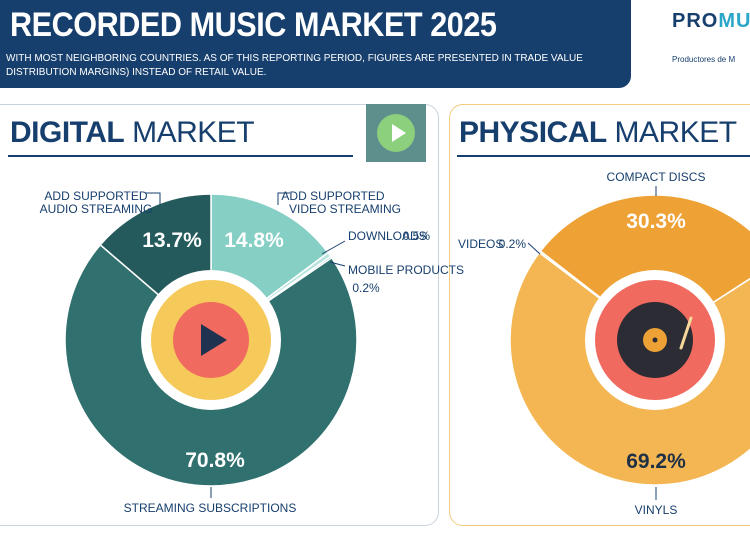 This screenshot has height=536, width=750. Describe the element at coordinates (704, 59) in the screenshot. I see `logo-tagline: Productores de M` at that location.